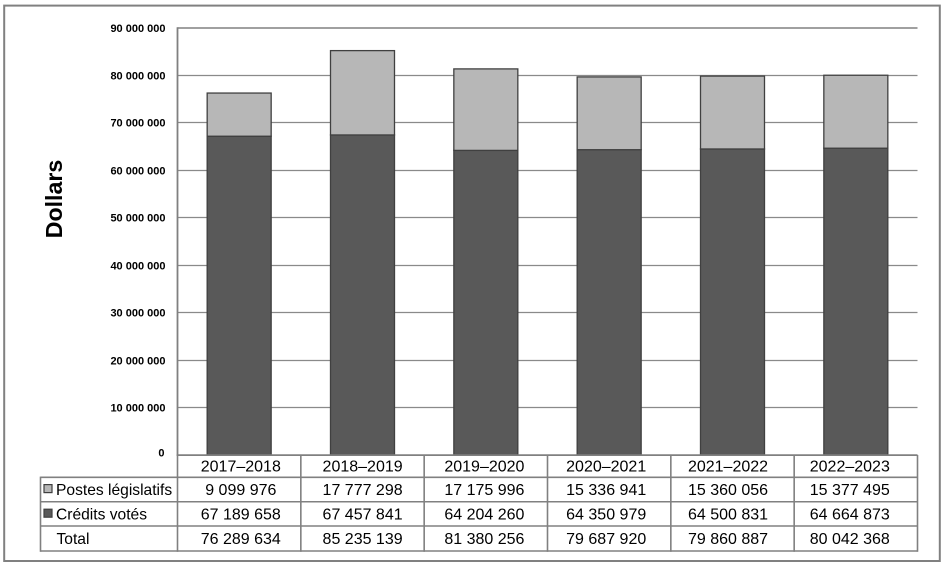 This screenshot has width=950, height=568. I want to click on svg-text: 0, so click(161, 453).